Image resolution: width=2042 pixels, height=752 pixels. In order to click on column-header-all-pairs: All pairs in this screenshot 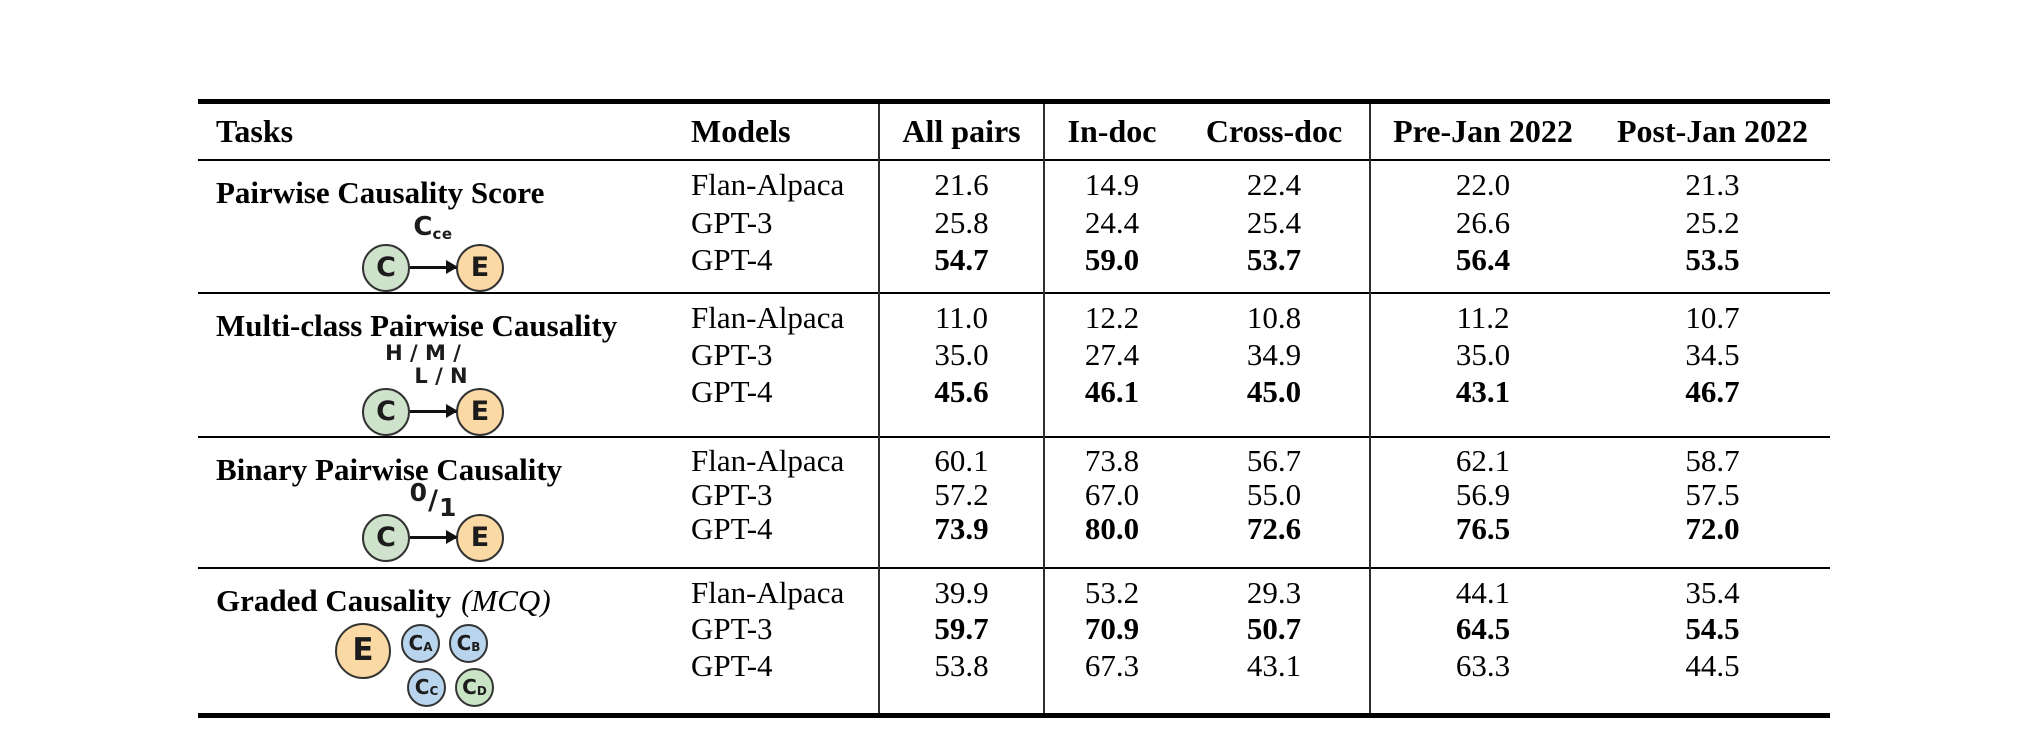, I will do `click(961, 130)`.